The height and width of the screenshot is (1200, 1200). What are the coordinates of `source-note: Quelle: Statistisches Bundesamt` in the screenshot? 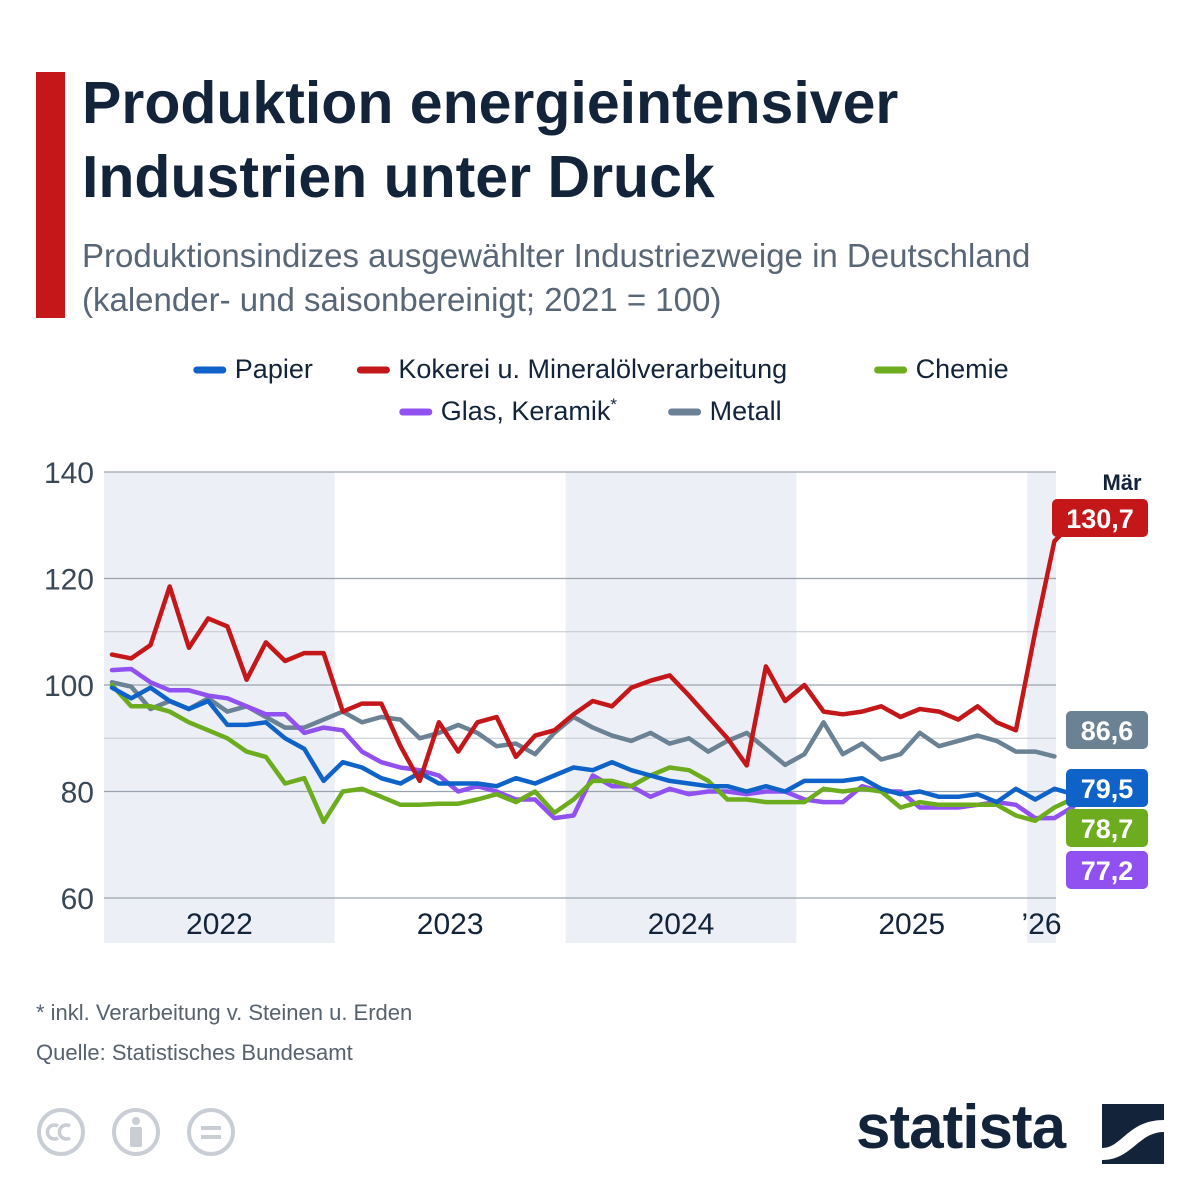 It's located at (194, 1052).